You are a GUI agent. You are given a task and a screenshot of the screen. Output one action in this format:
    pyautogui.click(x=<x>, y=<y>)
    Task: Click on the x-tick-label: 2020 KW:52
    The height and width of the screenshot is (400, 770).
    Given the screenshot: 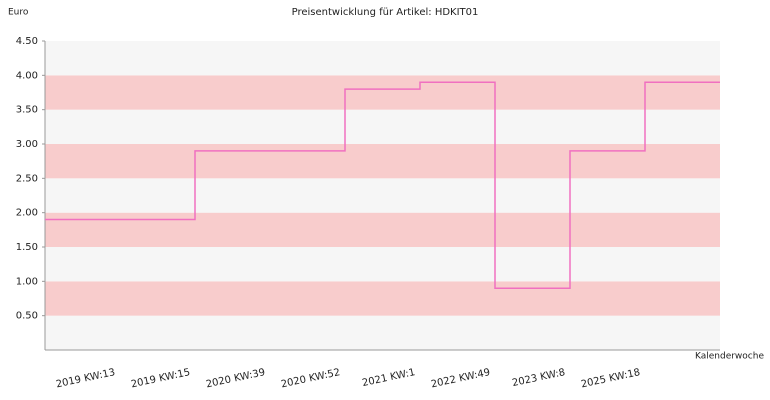 What is the action you would take?
    pyautogui.click(x=310, y=378)
    